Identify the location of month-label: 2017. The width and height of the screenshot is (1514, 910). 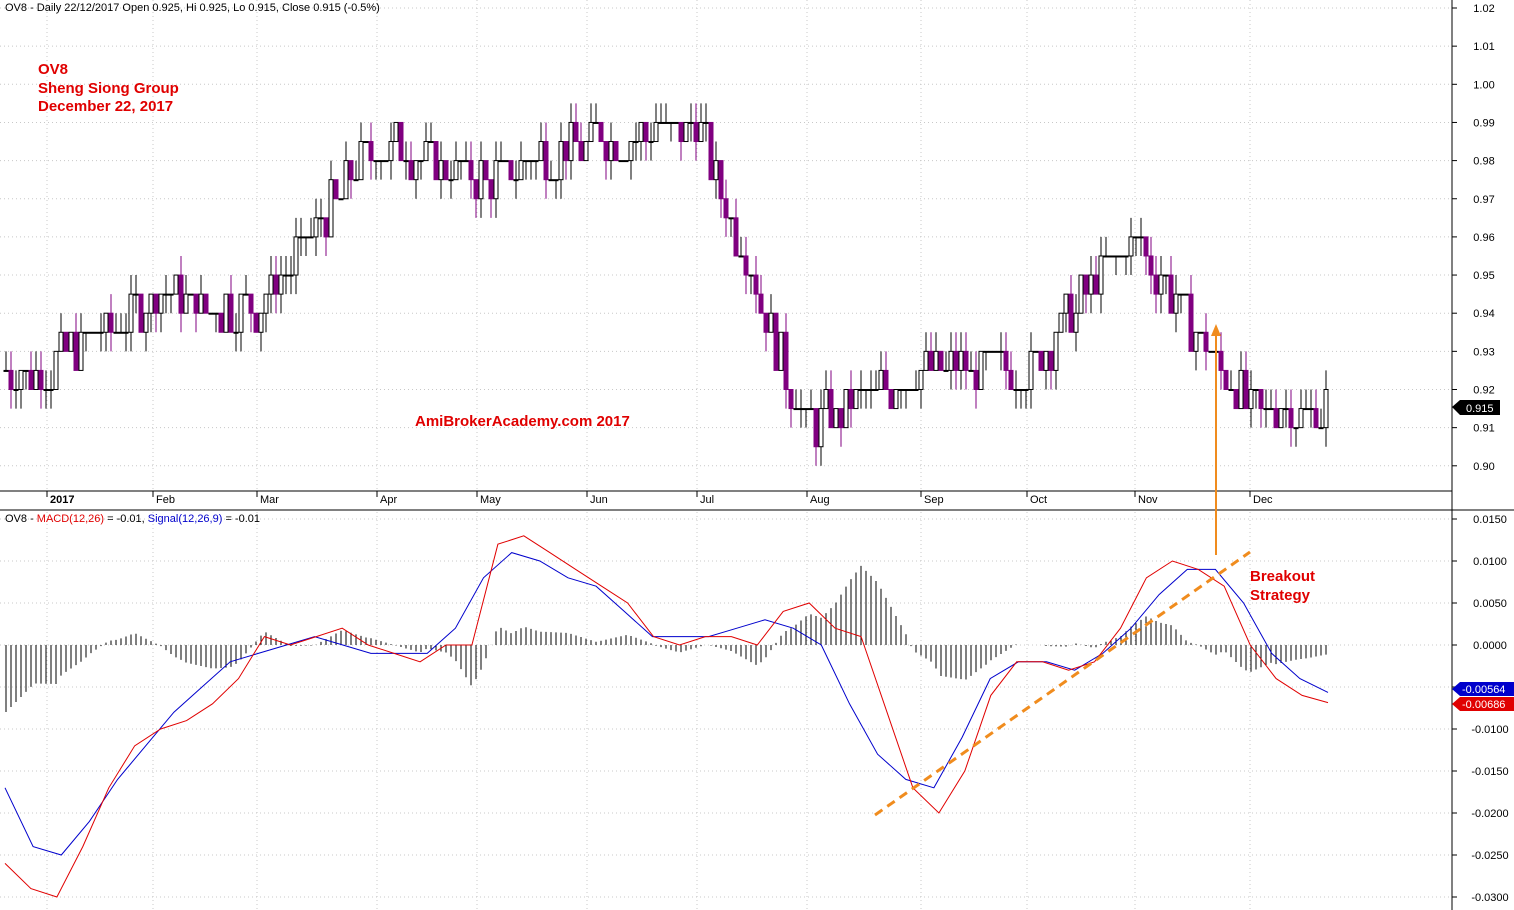
(62, 500).